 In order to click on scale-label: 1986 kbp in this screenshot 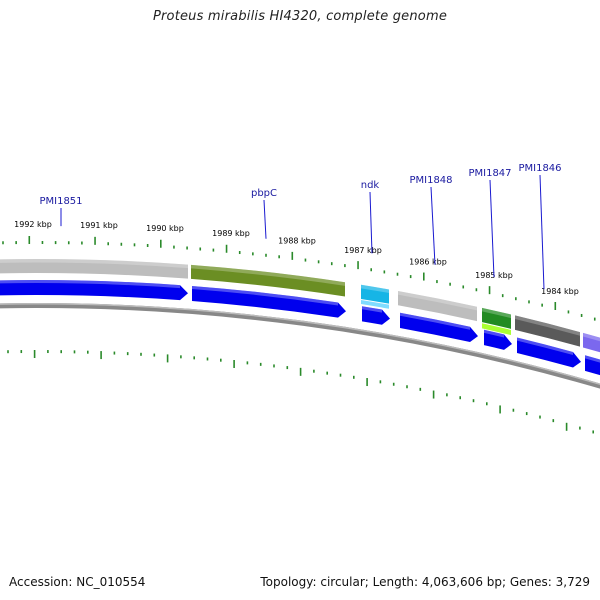, I will do `click(428, 261)`.